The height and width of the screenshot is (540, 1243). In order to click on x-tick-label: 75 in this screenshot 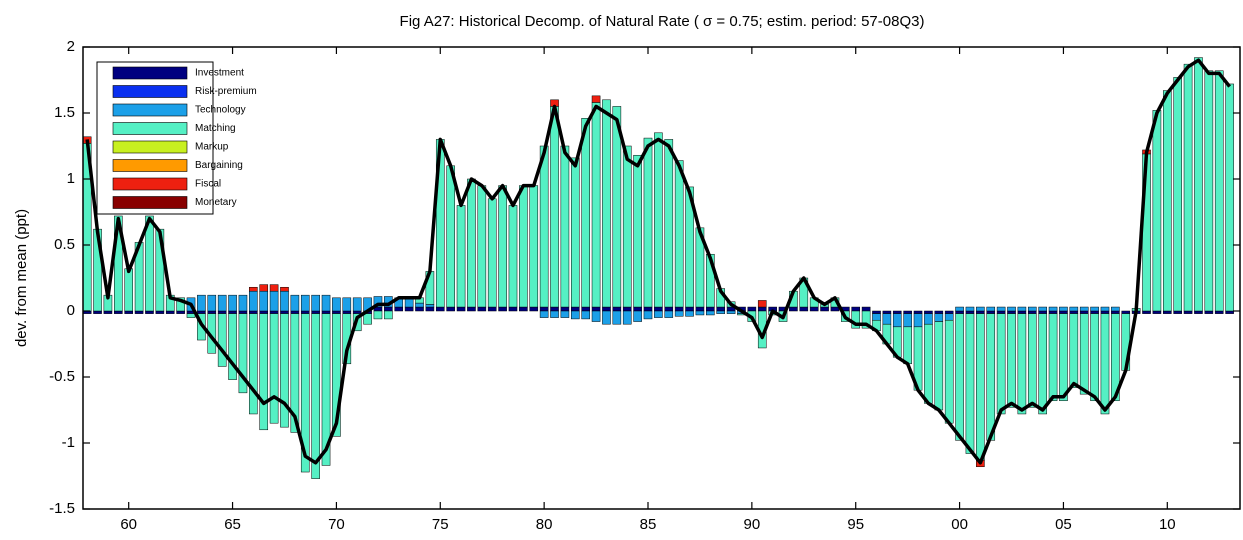, I will do `click(440, 524)`.